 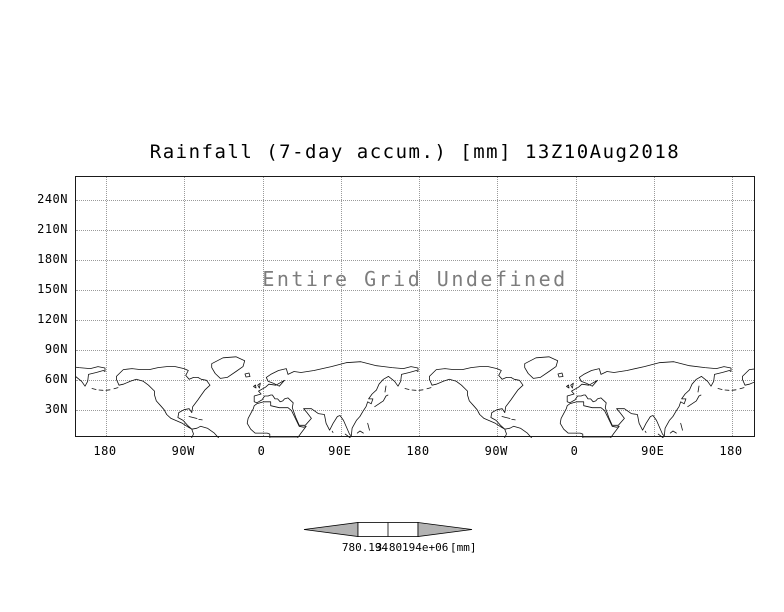 What do you see at coordinates (52, 259) in the screenshot?
I see `y-tick-label: 180N` at bounding box center [52, 259].